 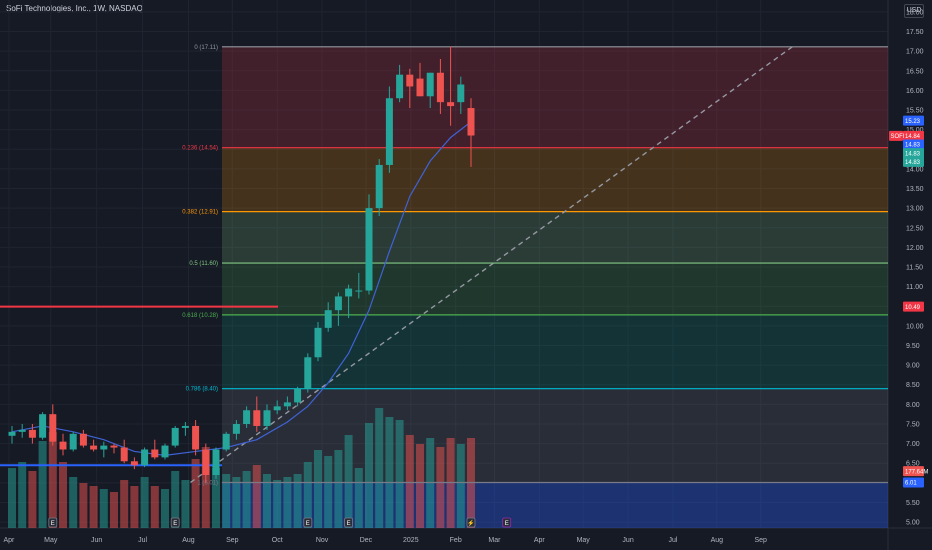 I want to click on fib-level-label: 0.618 (10.28), so click(x=200, y=316).